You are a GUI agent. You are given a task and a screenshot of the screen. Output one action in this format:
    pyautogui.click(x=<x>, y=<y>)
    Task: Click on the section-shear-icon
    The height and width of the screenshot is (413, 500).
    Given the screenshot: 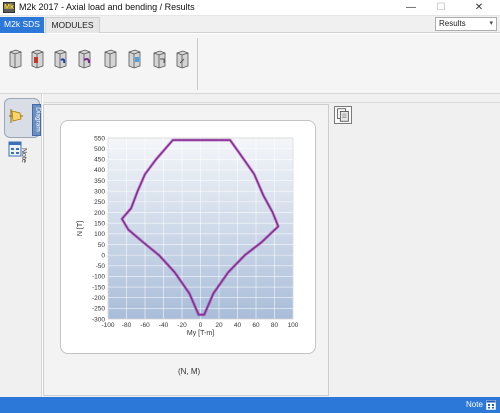 What is the action you would take?
    pyautogui.click(x=134, y=59)
    